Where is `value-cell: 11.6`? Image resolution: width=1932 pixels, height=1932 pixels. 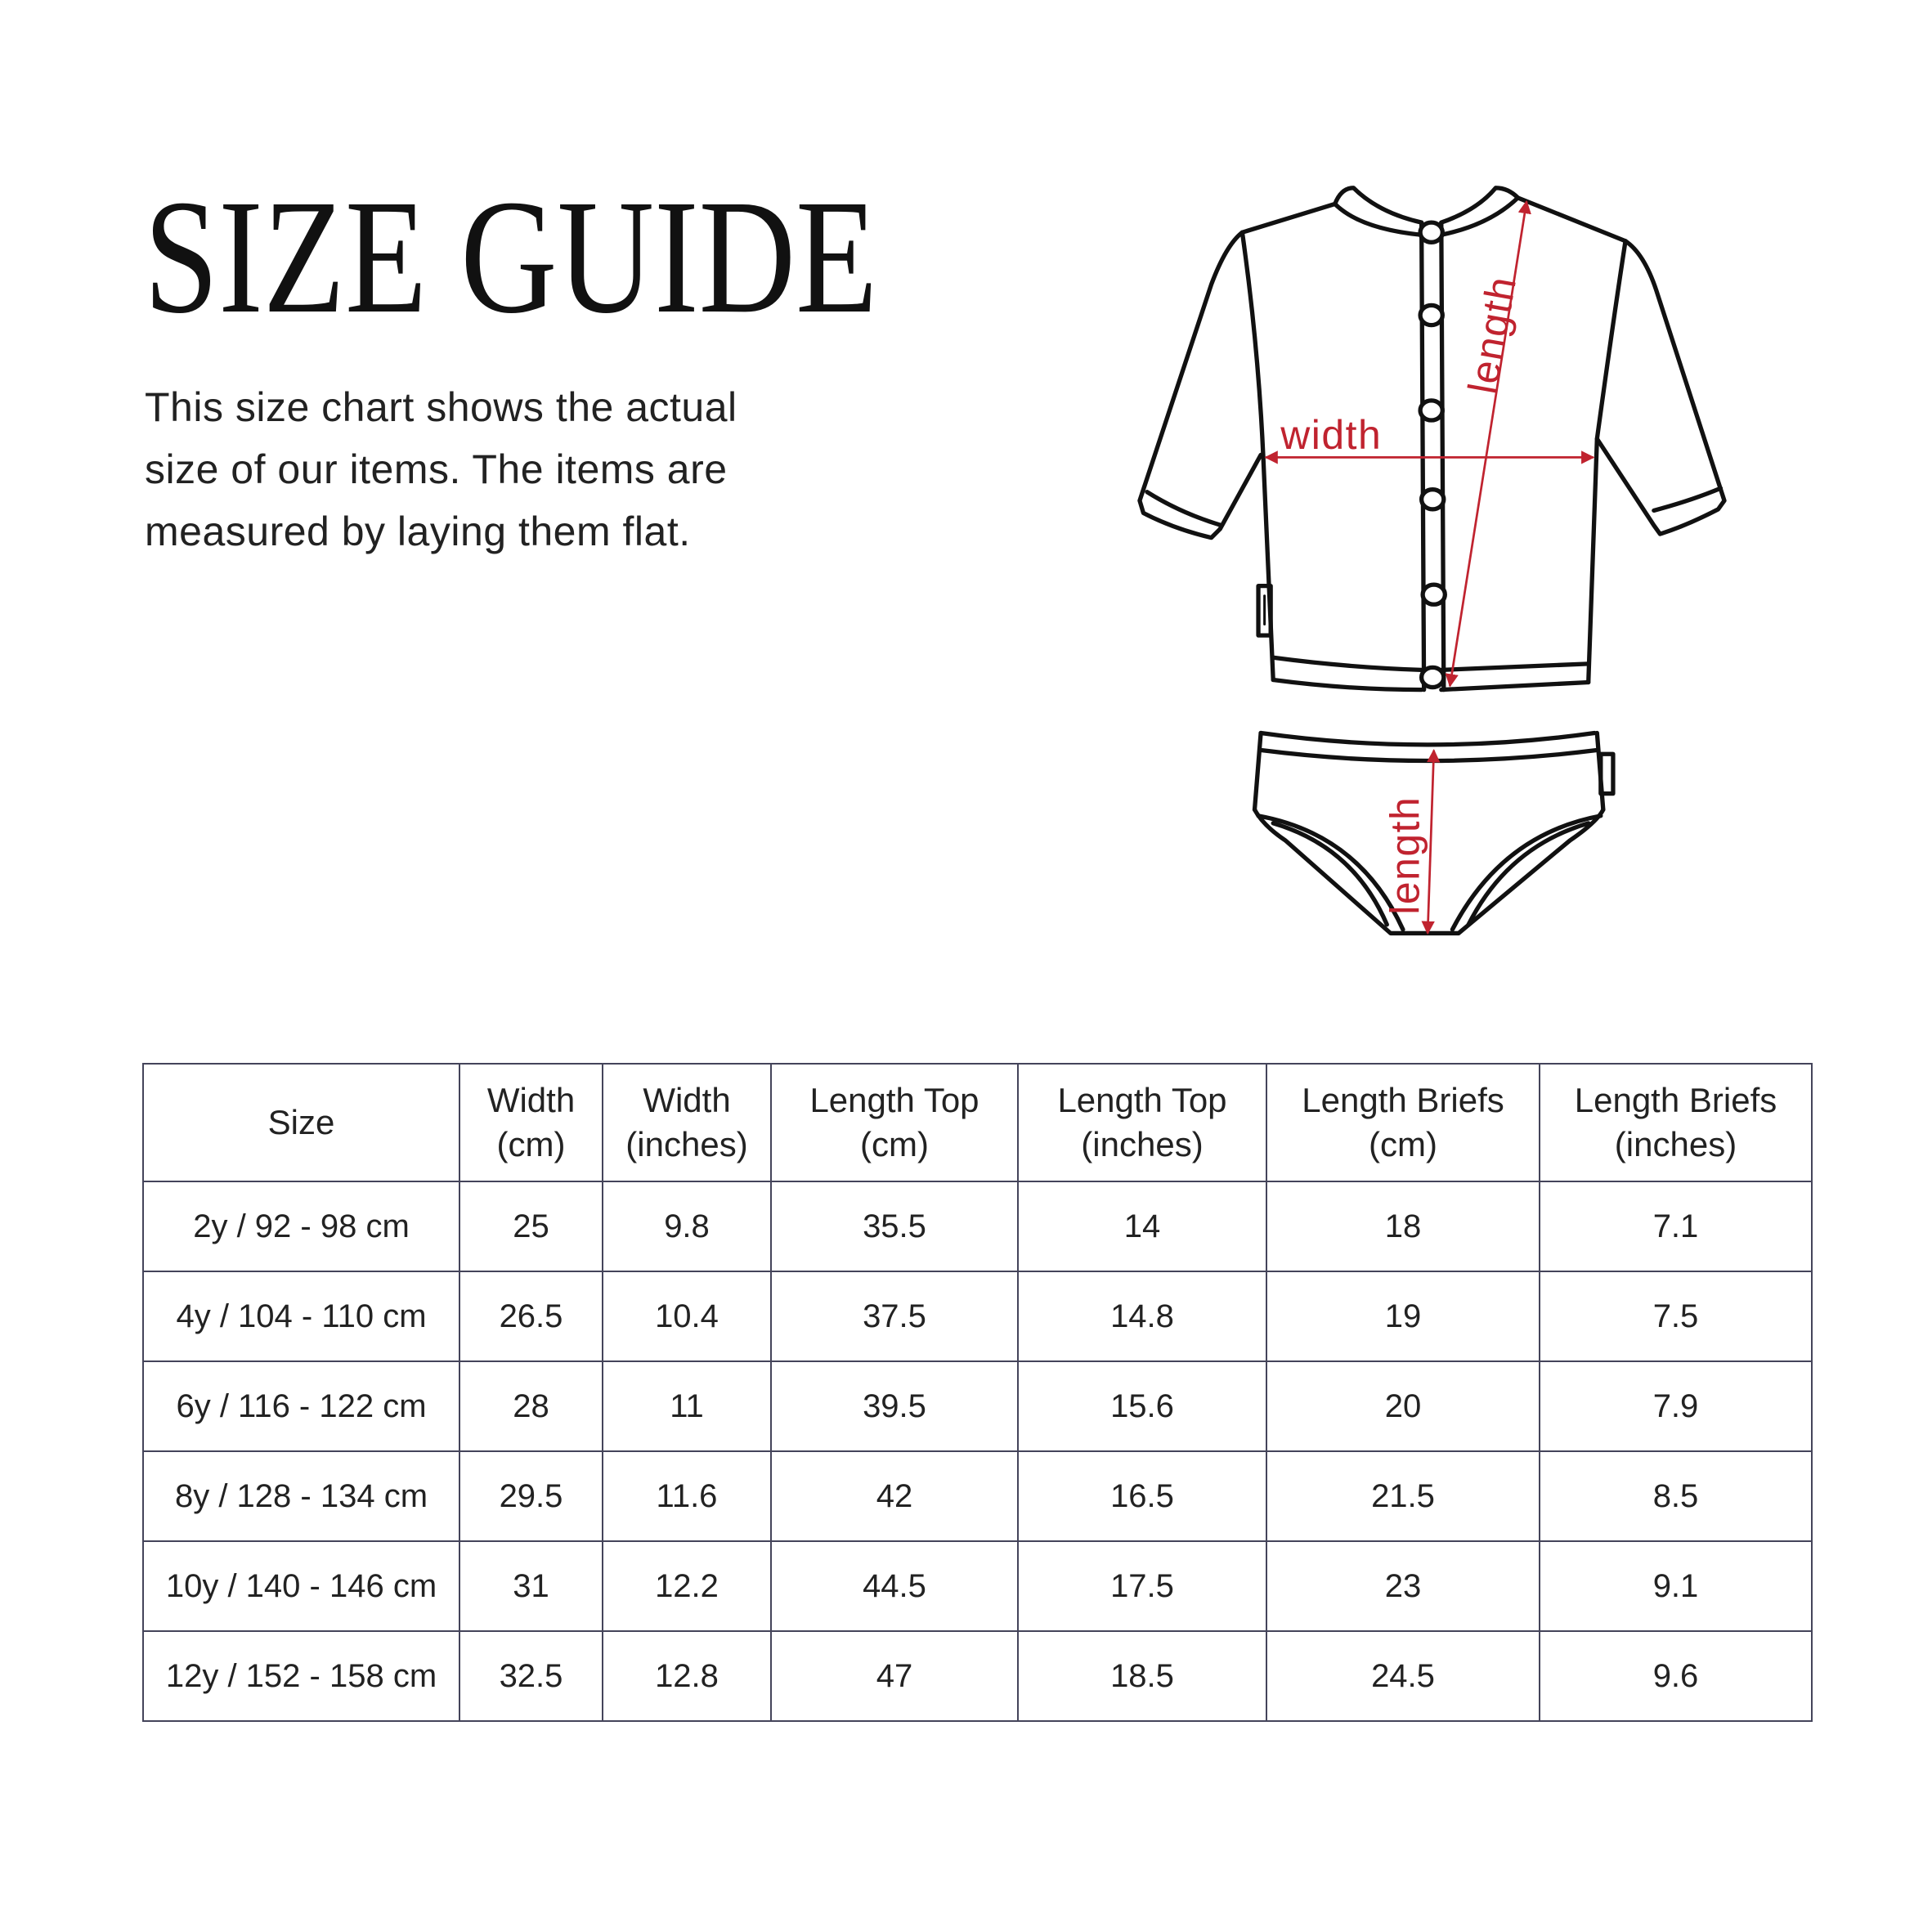
value-cell: 11.6 is located at coordinates (687, 1496).